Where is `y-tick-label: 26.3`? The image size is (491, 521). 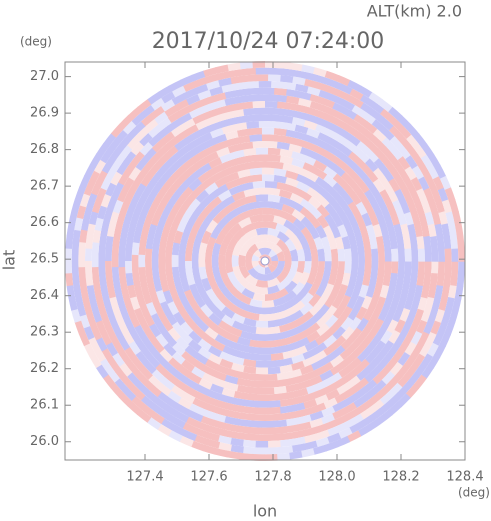
y-tick-label: 26.3 is located at coordinates (44, 332).